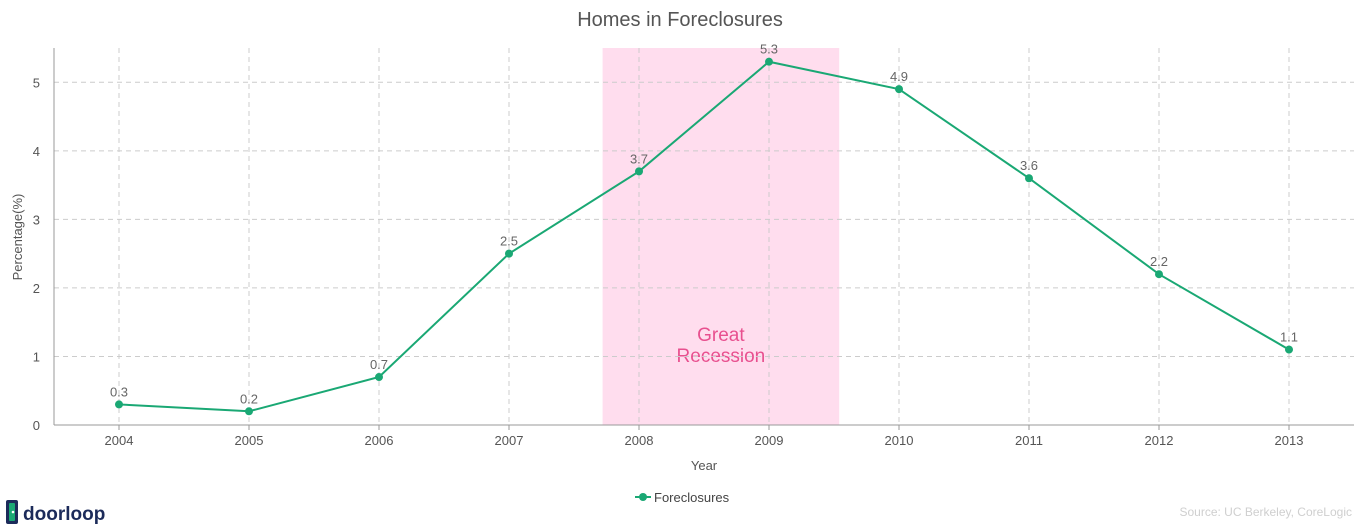 The width and height of the screenshot is (1360, 530). I want to click on y-axis-label: Percentage(%), so click(17, 237).